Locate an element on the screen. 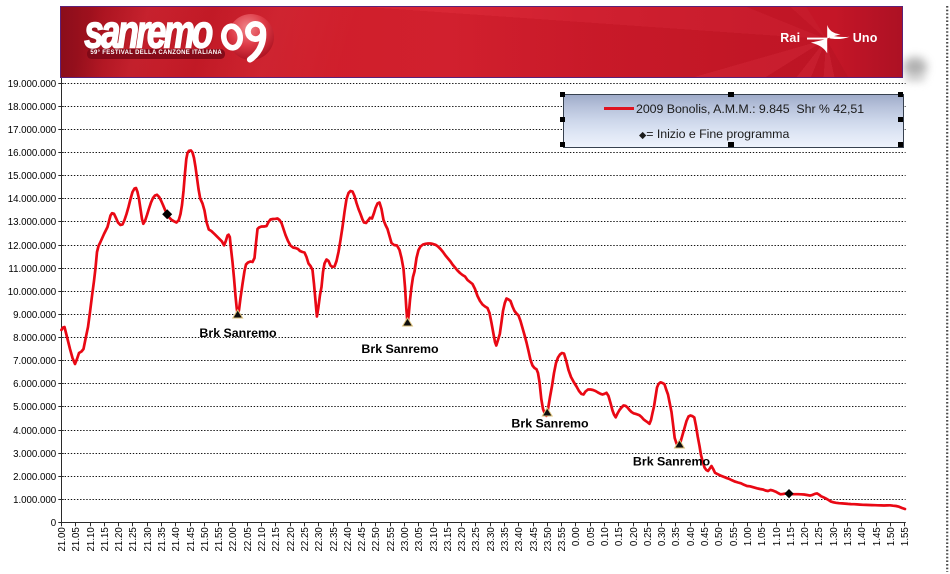  svg-text: 13.000.000 is located at coordinates (32, 222).